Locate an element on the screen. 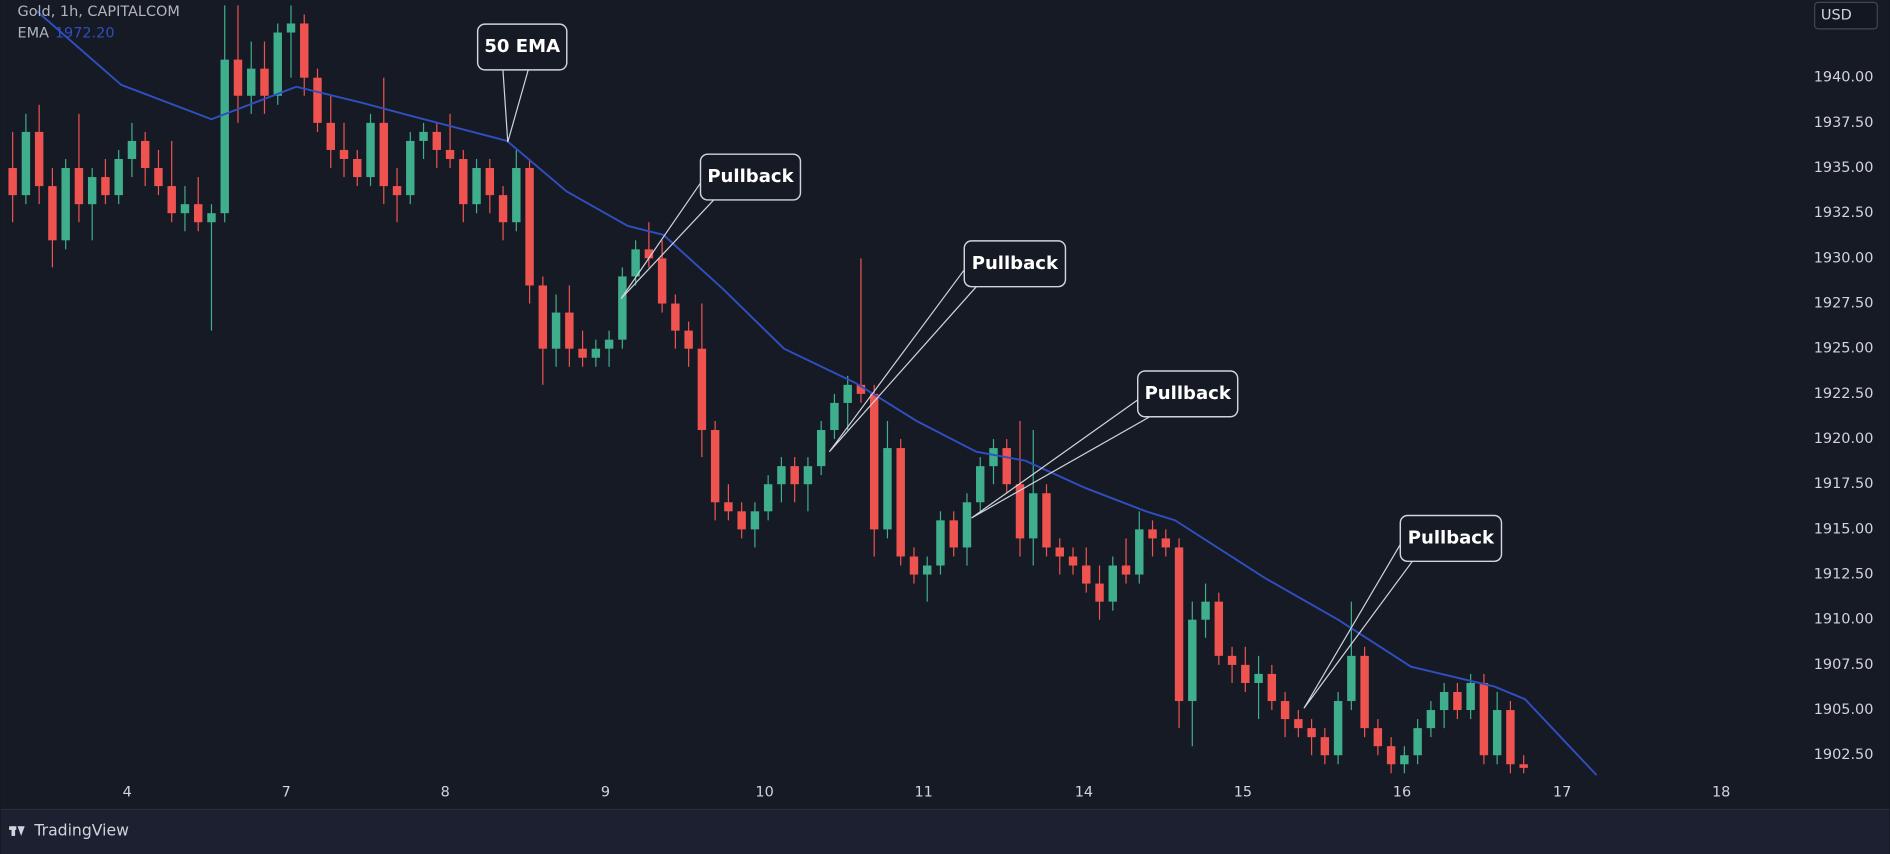  legend-label: EMA is located at coordinates (34, 34).